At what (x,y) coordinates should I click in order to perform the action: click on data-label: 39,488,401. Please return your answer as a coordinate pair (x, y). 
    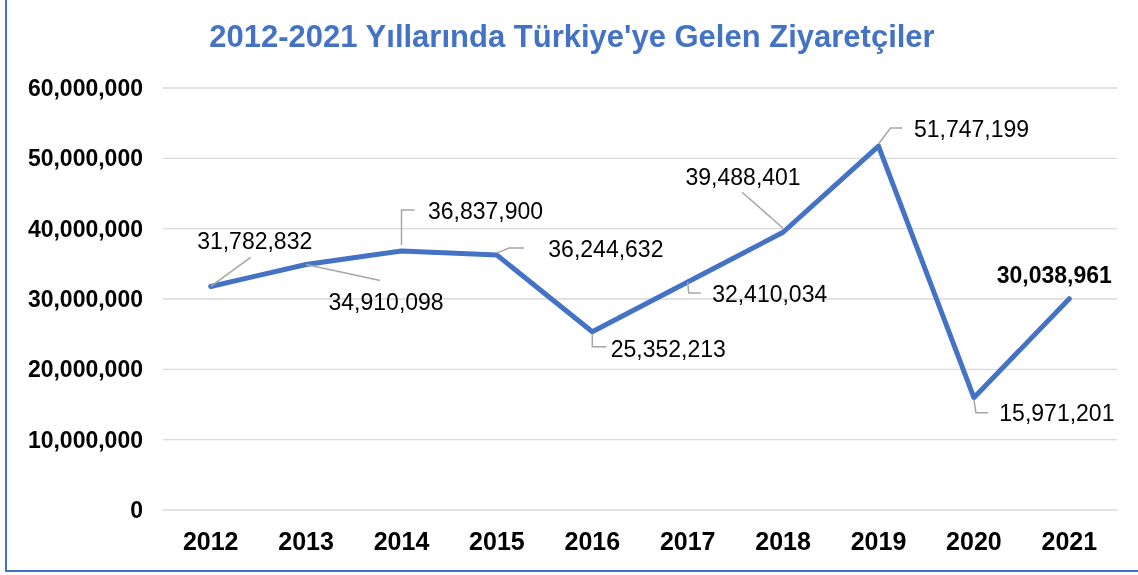
    Looking at the image, I should click on (743, 177).